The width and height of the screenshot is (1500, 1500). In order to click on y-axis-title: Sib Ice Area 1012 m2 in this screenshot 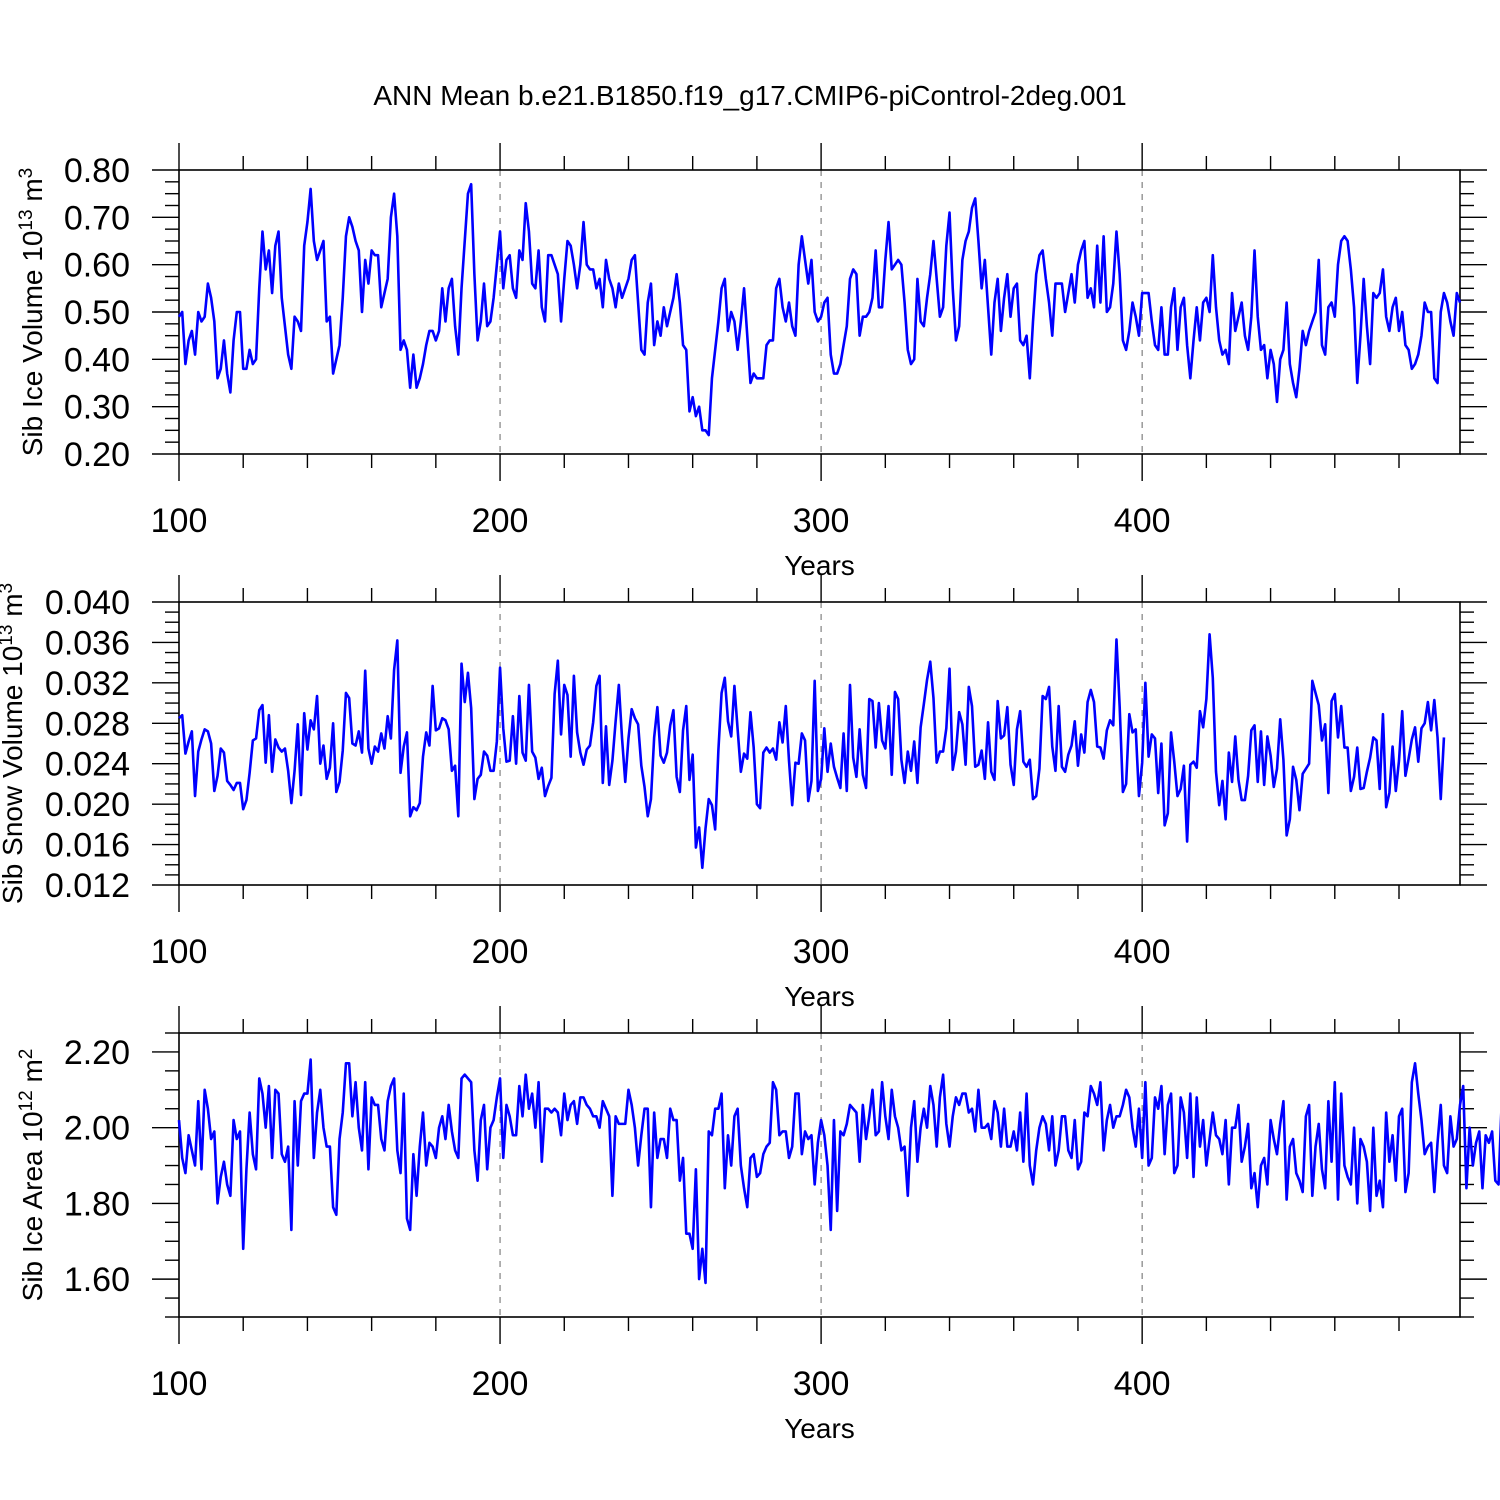, I will do `click(32, 1175)`.